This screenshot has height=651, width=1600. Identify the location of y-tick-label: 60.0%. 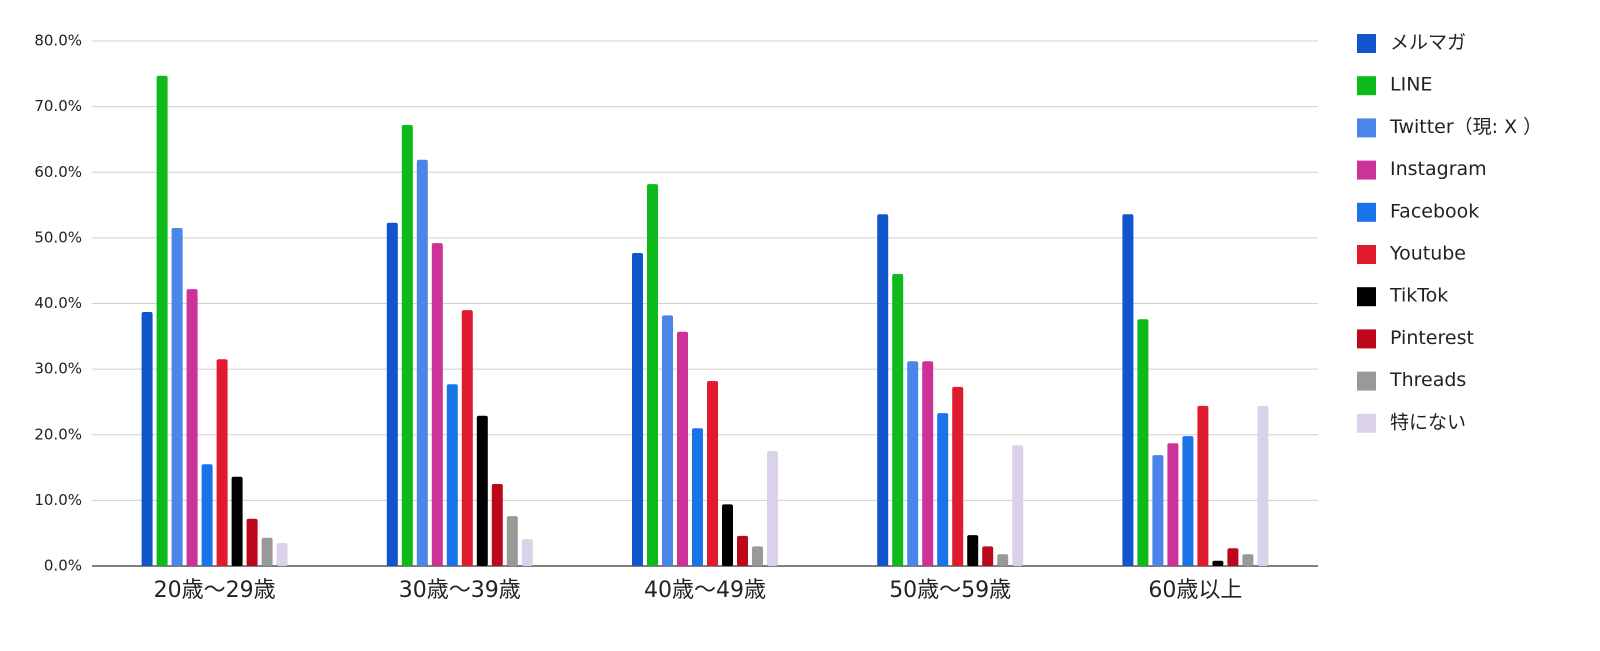
(58, 172).